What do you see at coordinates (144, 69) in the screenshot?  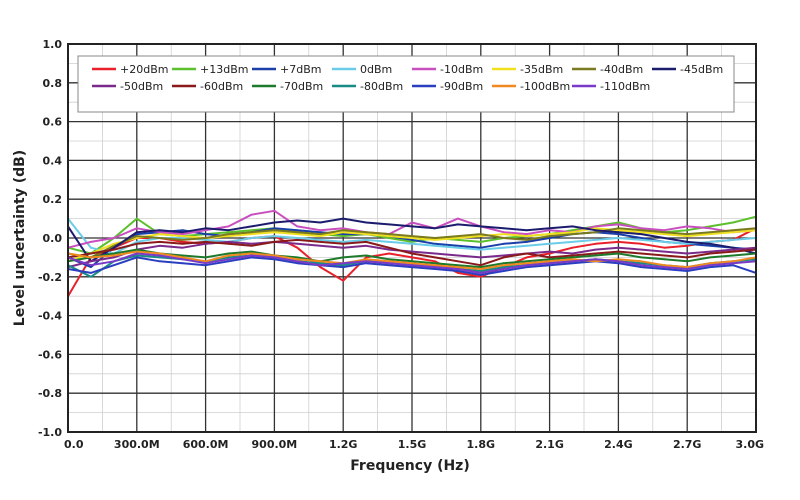 I see `legend-label: +20dBm` at bounding box center [144, 69].